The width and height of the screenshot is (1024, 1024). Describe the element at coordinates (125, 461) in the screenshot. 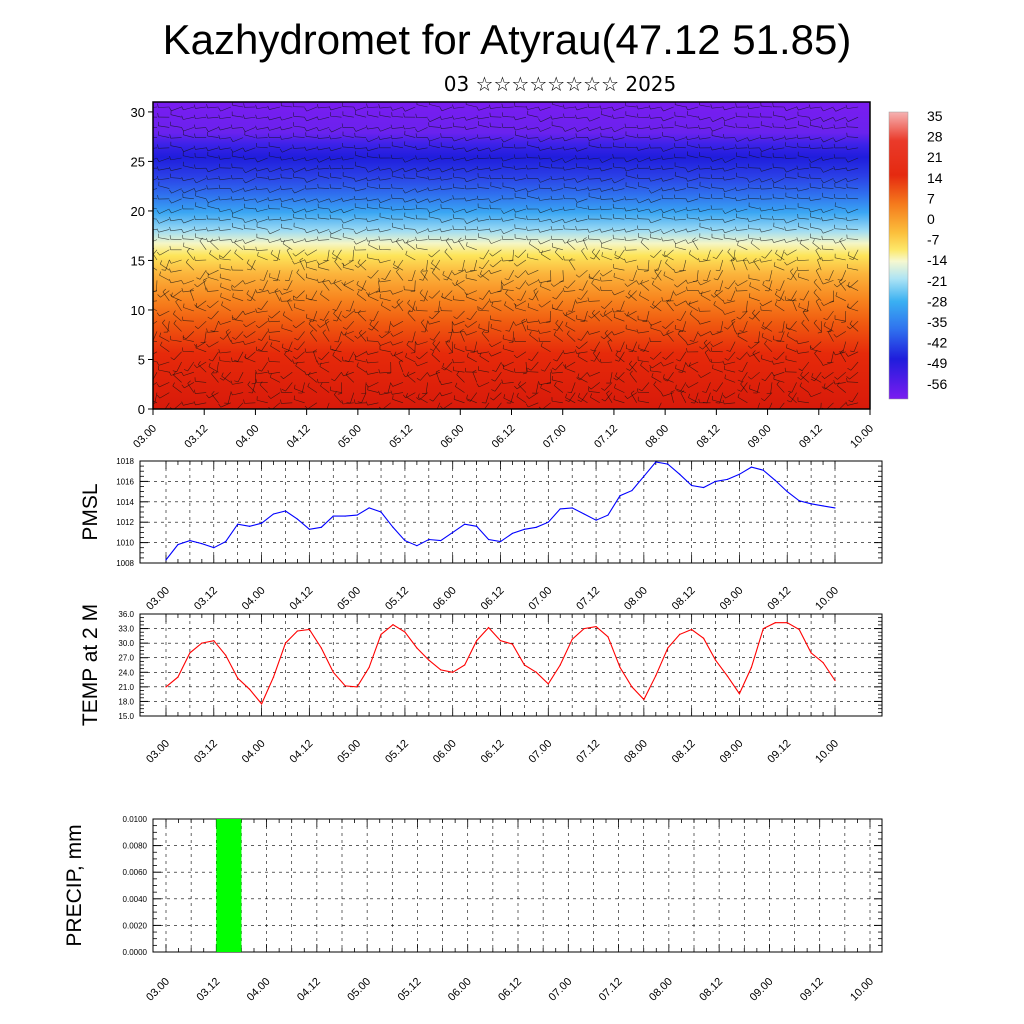

I see `y-tick-label: 1018` at that location.